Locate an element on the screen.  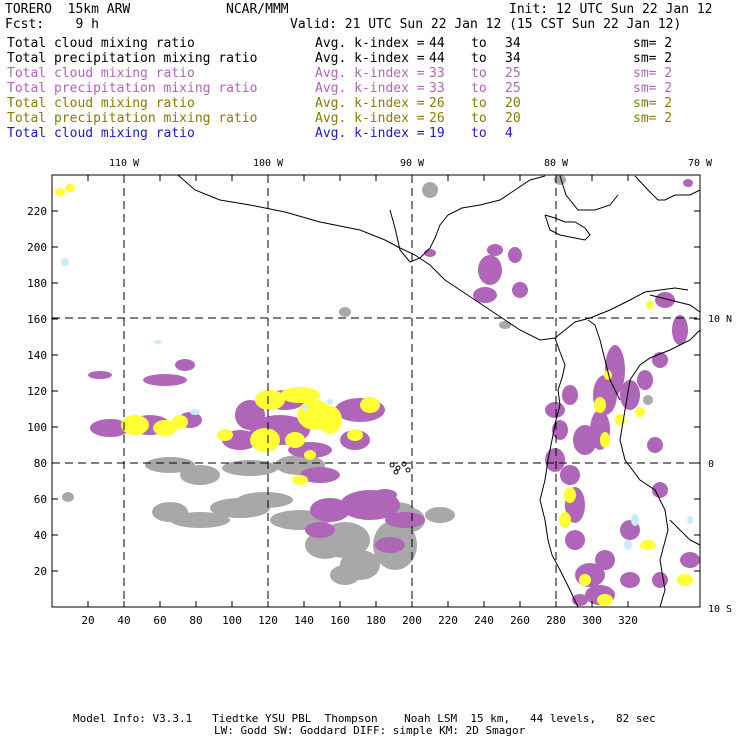
x-tick-label: 160 is located at coordinates (340, 620).